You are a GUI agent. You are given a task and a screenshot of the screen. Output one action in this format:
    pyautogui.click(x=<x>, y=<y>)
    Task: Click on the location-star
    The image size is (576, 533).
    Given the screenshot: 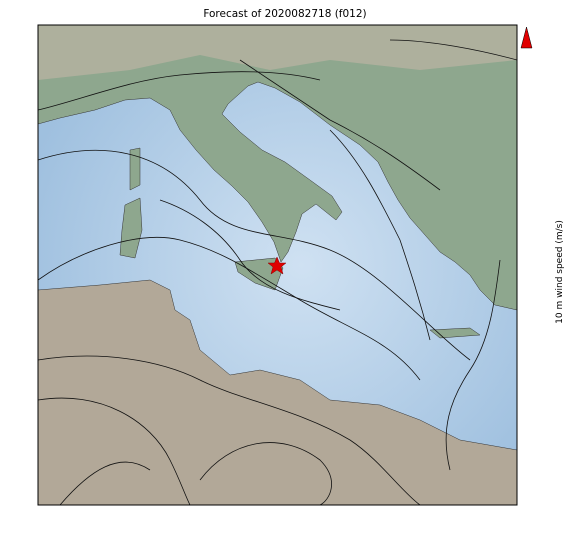 What is the action you would take?
    pyautogui.click(x=277, y=265)
    